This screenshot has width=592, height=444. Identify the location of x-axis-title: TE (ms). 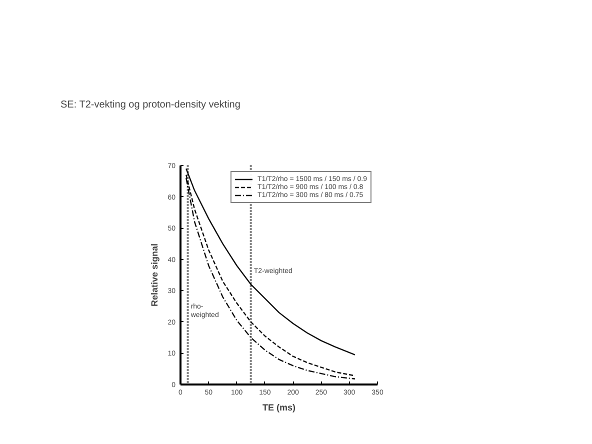
(279, 407).